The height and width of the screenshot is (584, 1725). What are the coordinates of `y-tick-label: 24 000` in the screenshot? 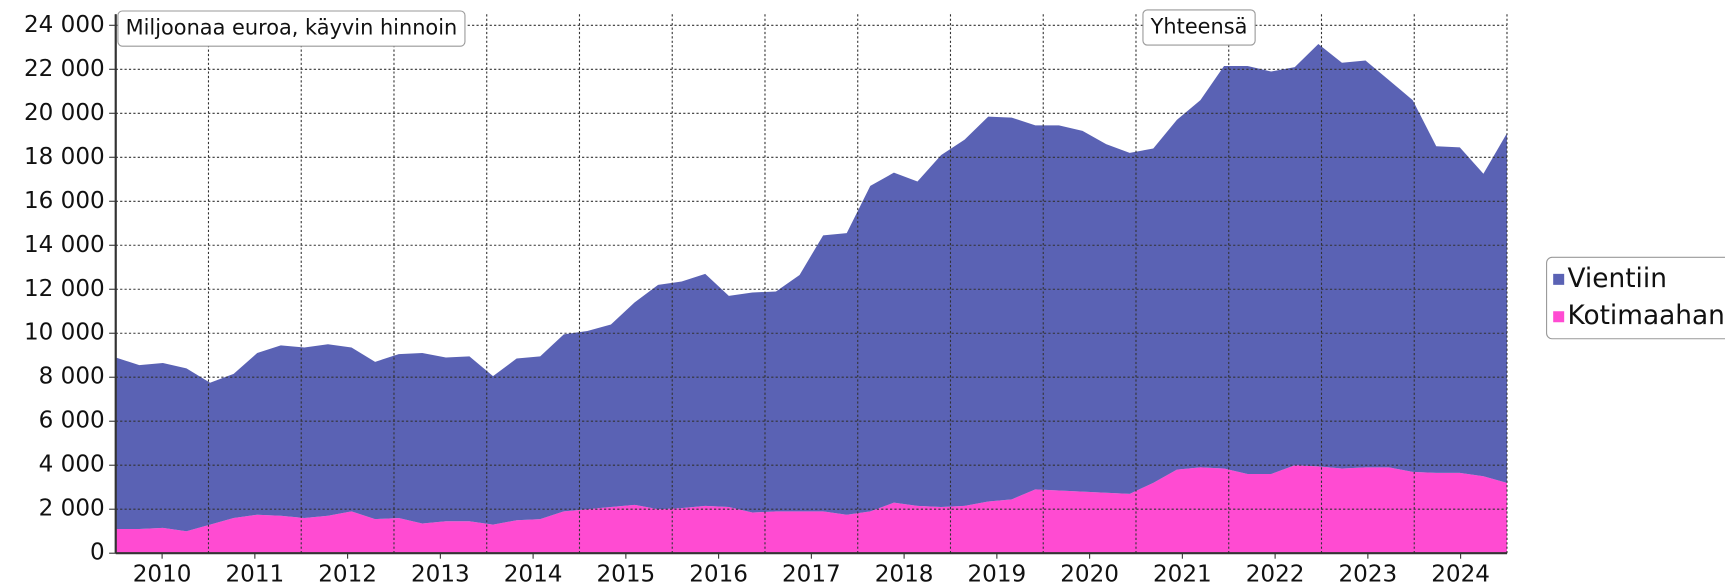 It's located at (64, 25).